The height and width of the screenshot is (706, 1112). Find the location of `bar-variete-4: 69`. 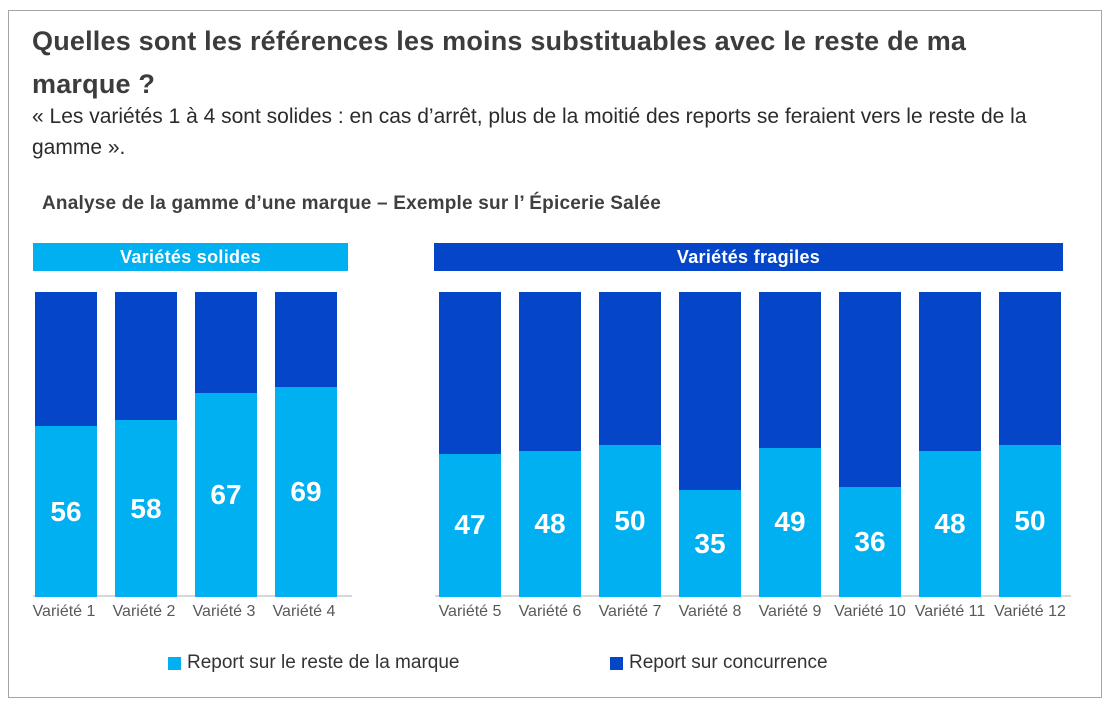

bar-variete-4: 69 is located at coordinates (306, 444).